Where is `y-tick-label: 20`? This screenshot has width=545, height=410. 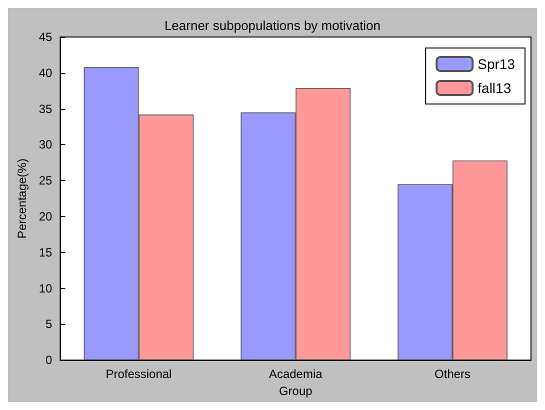 y-tick-label: 20 is located at coordinates (45, 217).